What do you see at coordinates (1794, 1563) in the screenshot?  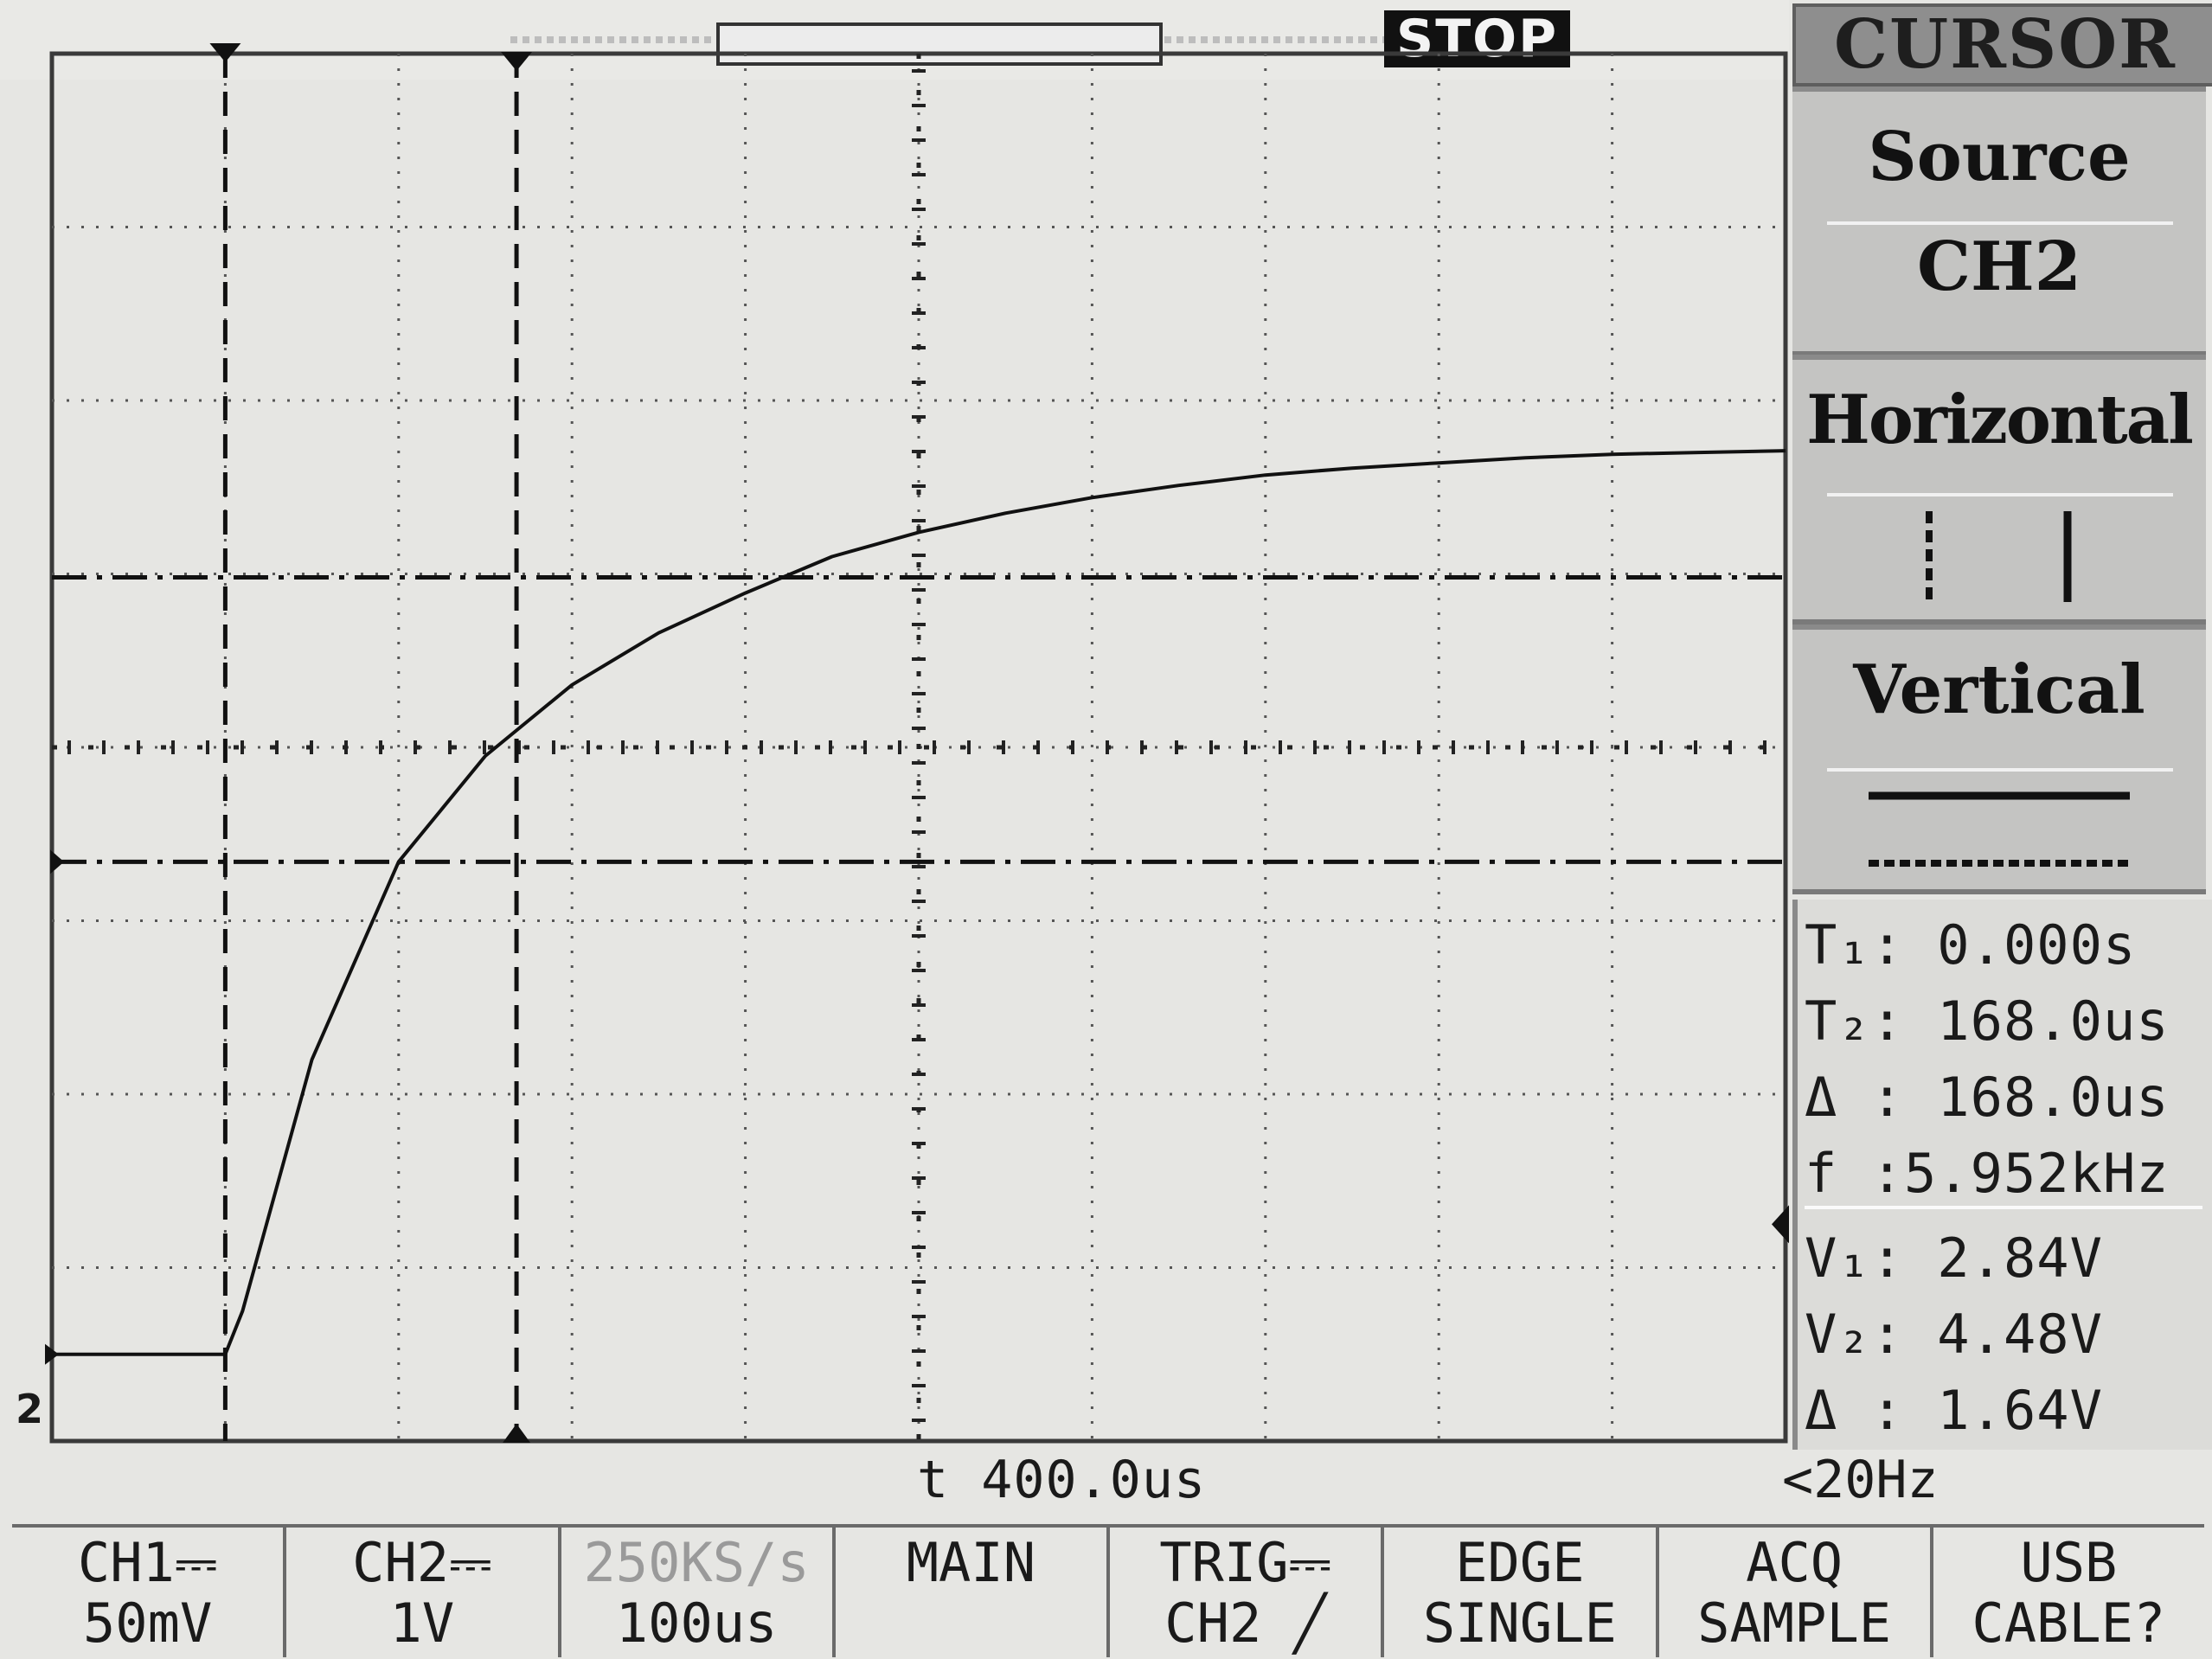 I see `acquire-label: ACQ` at bounding box center [1794, 1563].